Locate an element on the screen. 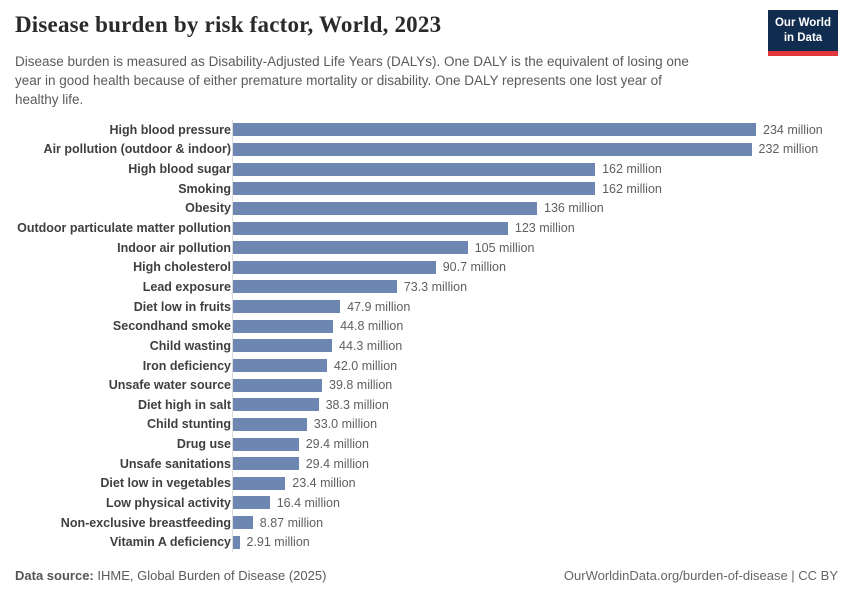 This screenshot has width=850, height=600. bar-area: 42.0 million is located at coordinates (315, 366).